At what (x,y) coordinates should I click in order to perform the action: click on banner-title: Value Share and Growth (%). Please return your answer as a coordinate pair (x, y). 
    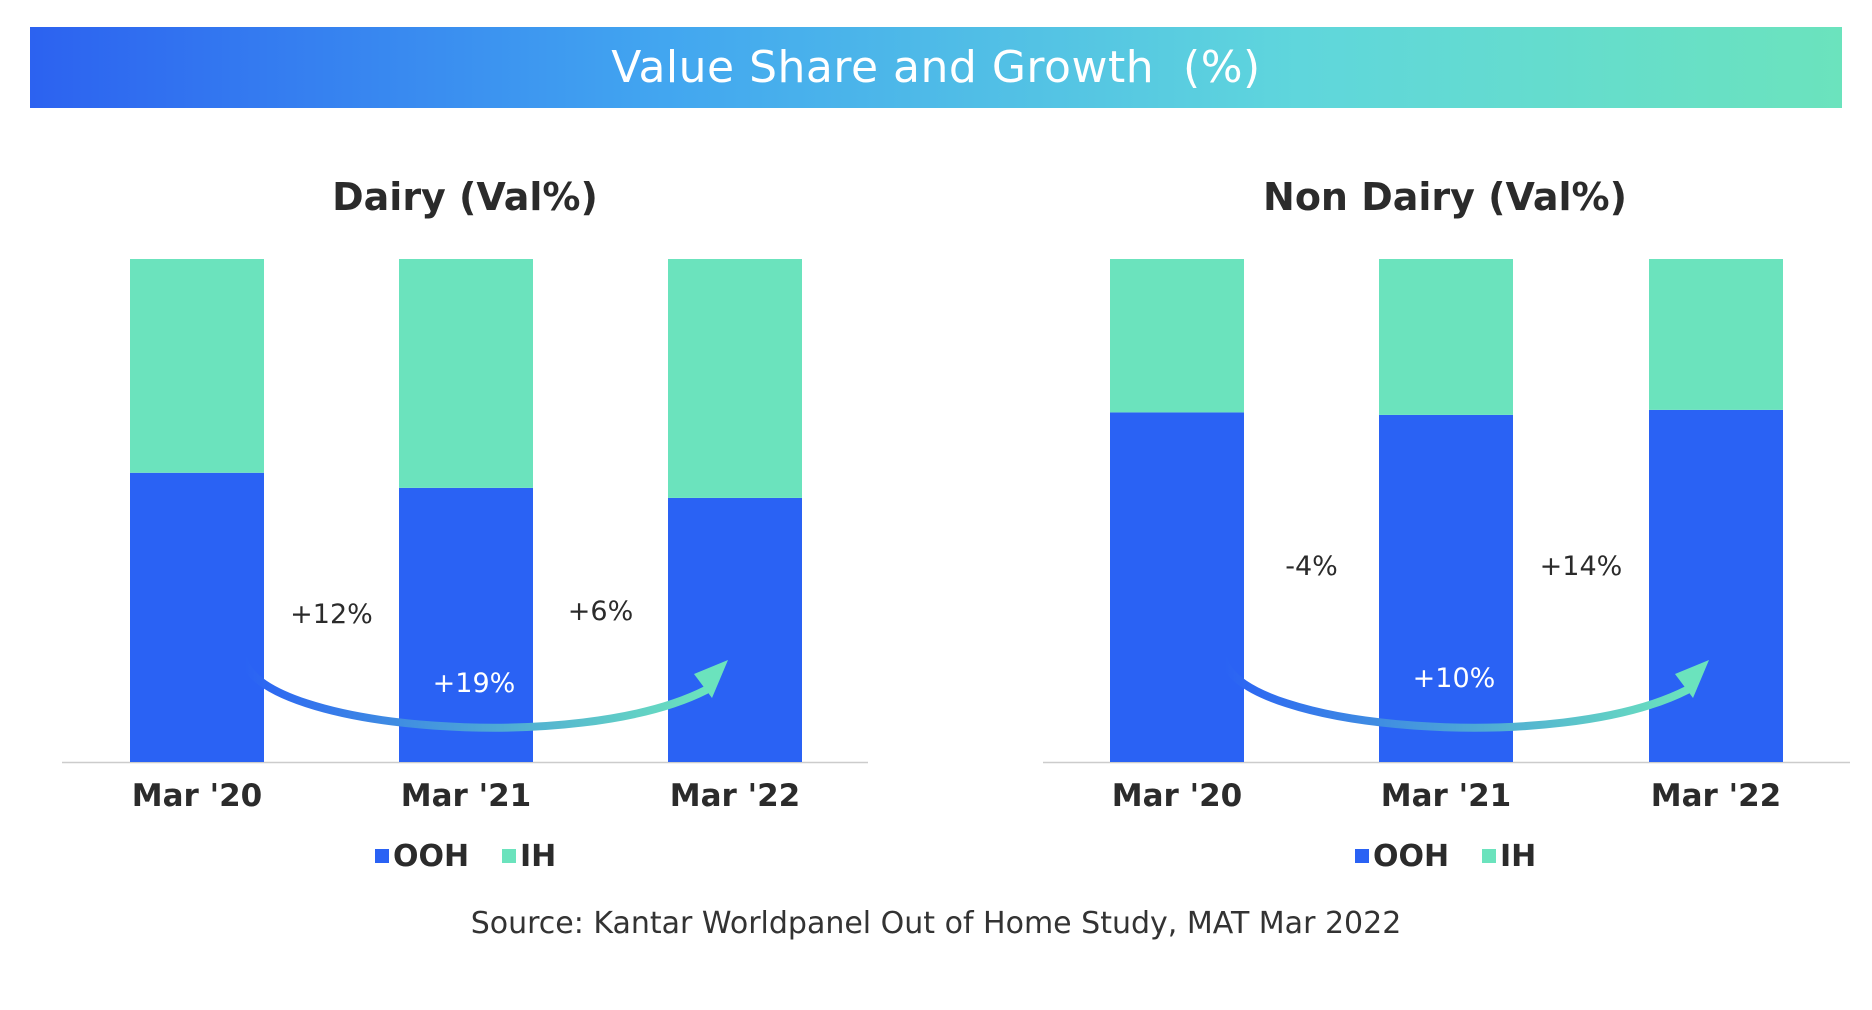
    Looking at the image, I should click on (936, 67).